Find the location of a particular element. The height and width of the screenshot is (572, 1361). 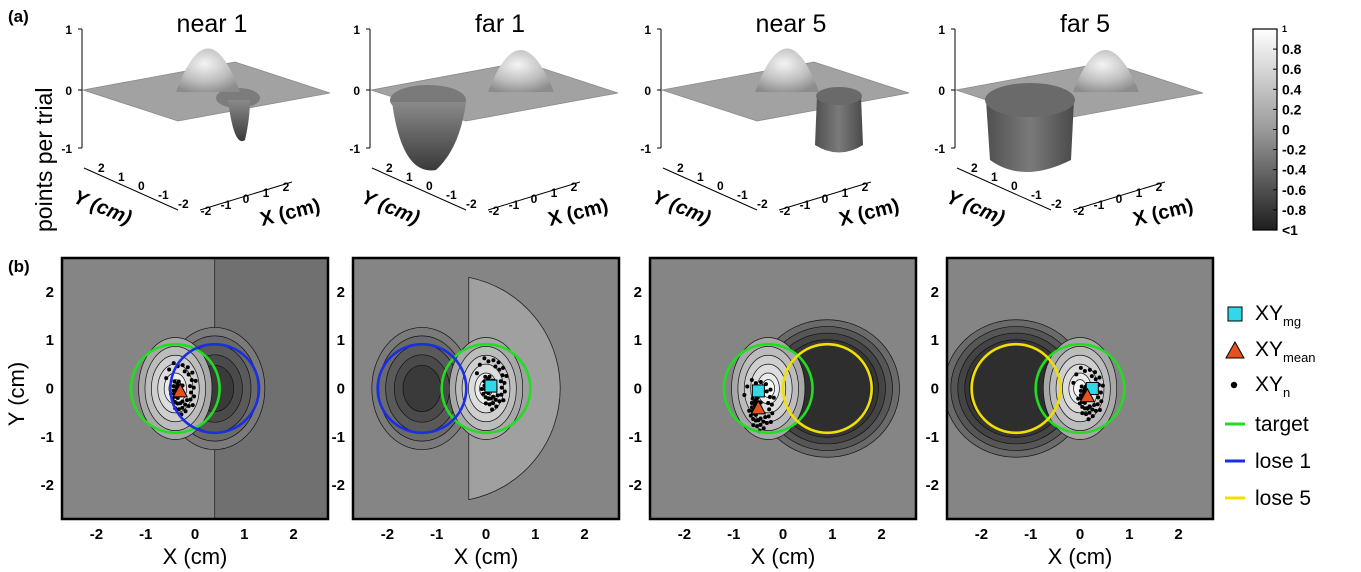

legend-label: lose 1 is located at coordinates (1283, 461).